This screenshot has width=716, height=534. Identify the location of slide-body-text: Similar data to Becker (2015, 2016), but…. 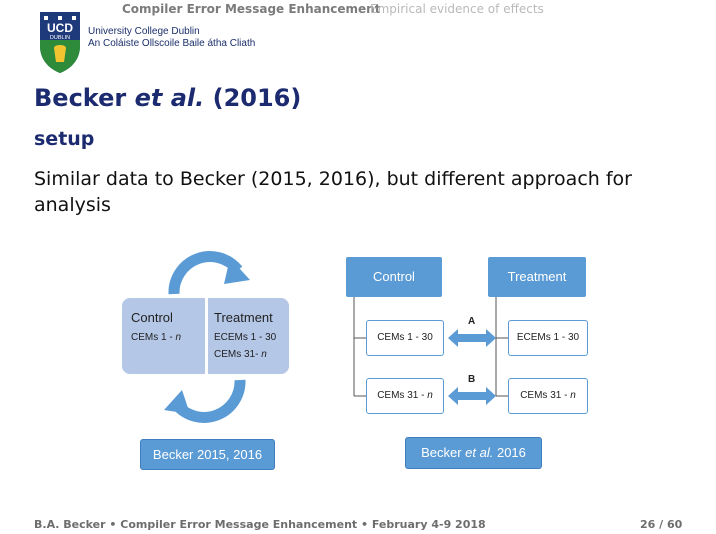
(333, 192).